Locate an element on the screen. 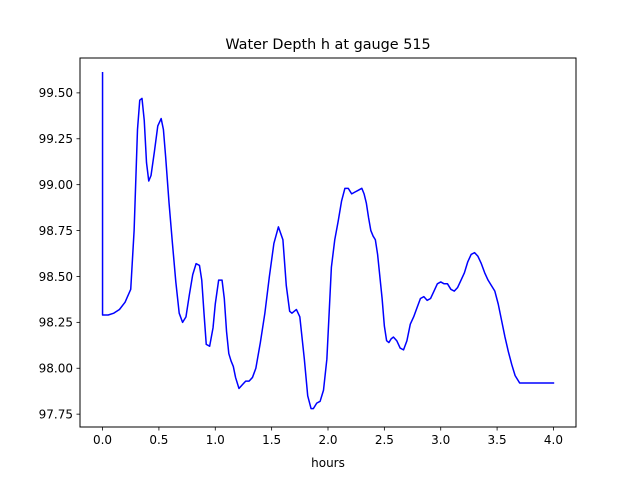  y-axis: 97.75 98.00 98.25 98.50 98.75 99.00 99.25 99.50 is located at coordinates (59, 253).